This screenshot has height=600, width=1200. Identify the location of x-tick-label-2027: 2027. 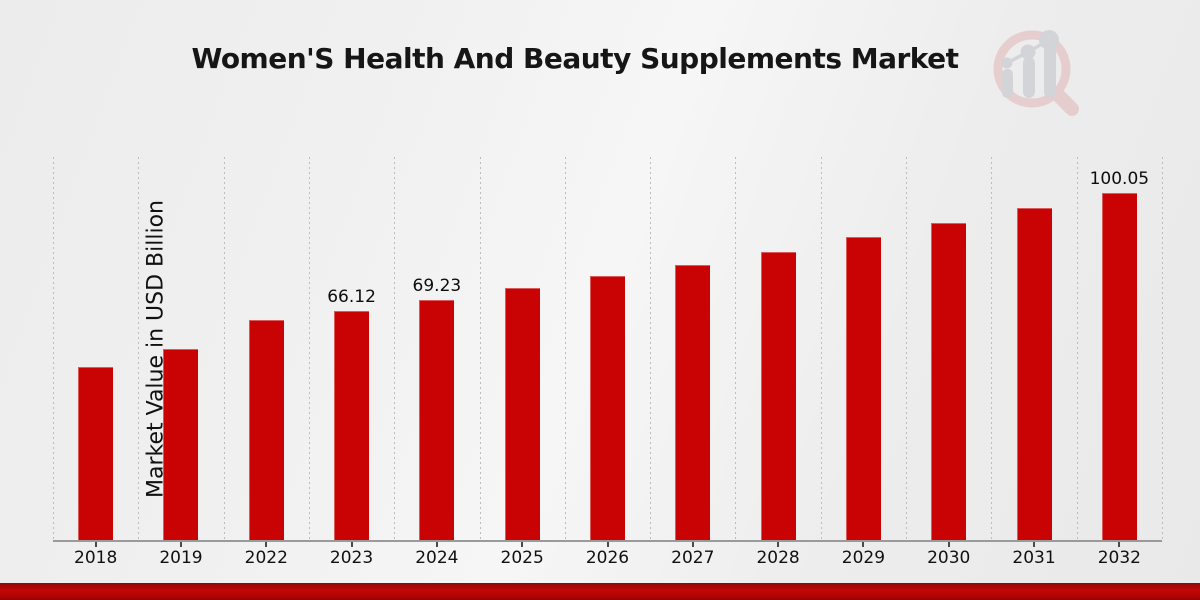
(693, 558).